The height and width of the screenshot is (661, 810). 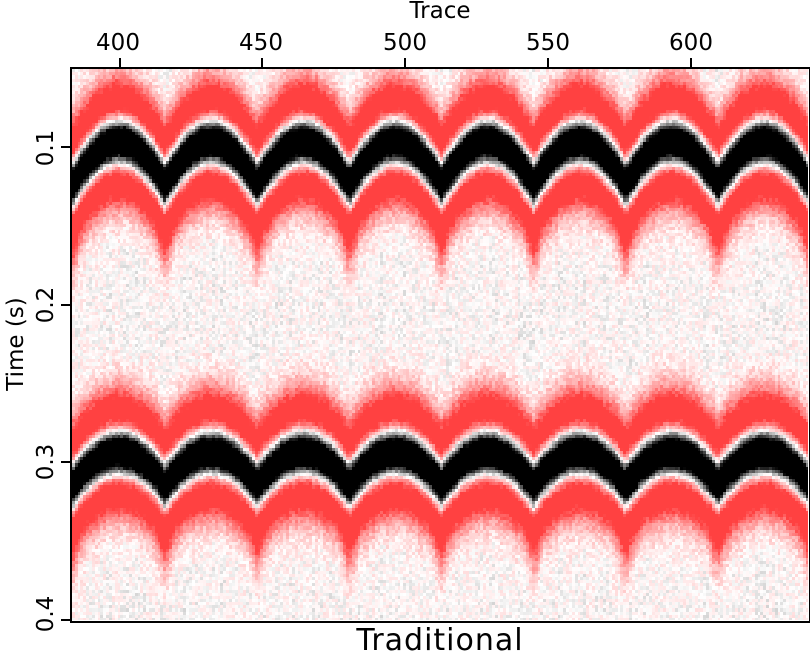 What do you see at coordinates (66, 620) in the screenshot?
I see `y-tick-0.4` at bounding box center [66, 620].